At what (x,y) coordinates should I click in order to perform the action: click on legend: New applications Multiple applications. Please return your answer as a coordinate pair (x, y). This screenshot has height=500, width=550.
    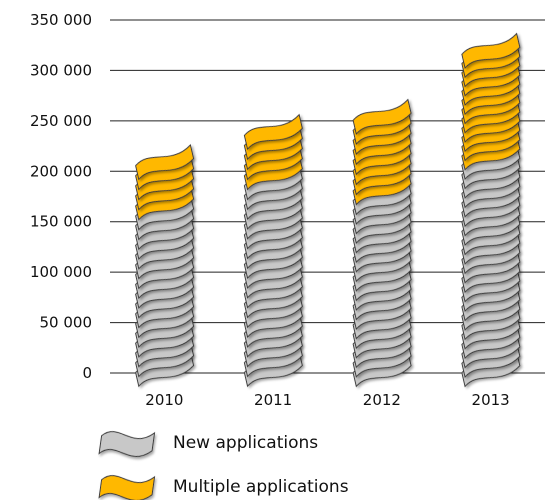
    Looking at the image, I should click on (223, 465).